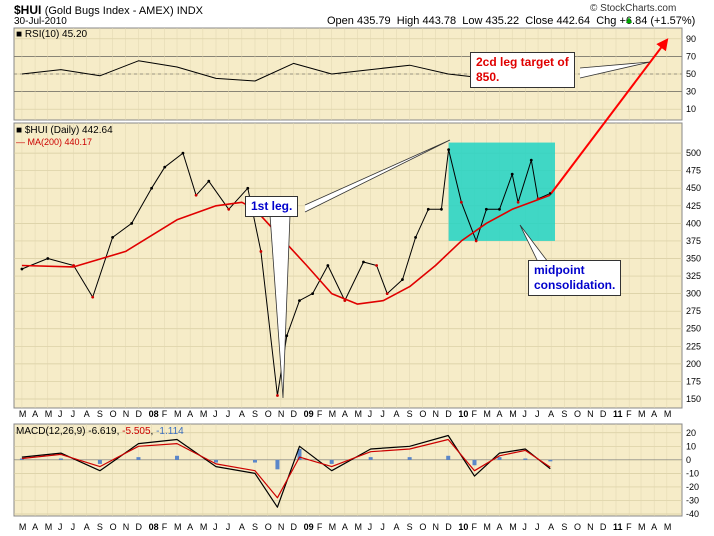  Describe the element at coordinates (40, 21) in the screenshot. I see `chart-date: 30-Jul-2010` at that location.